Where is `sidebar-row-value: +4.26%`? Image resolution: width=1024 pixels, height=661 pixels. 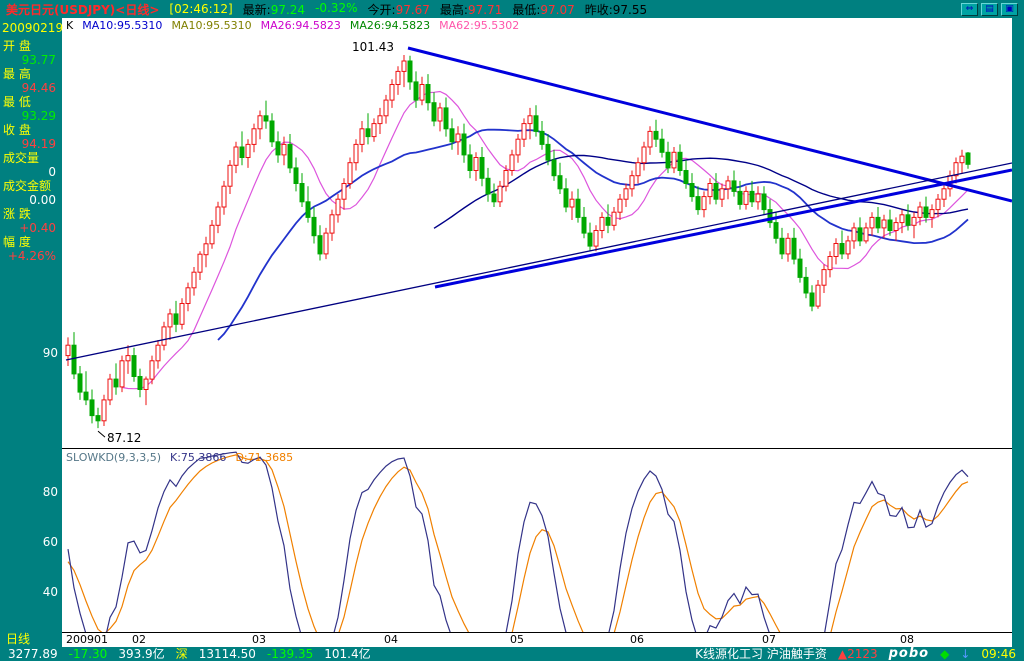 sidebar-row-value: +4.26% is located at coordinates (31, 256).